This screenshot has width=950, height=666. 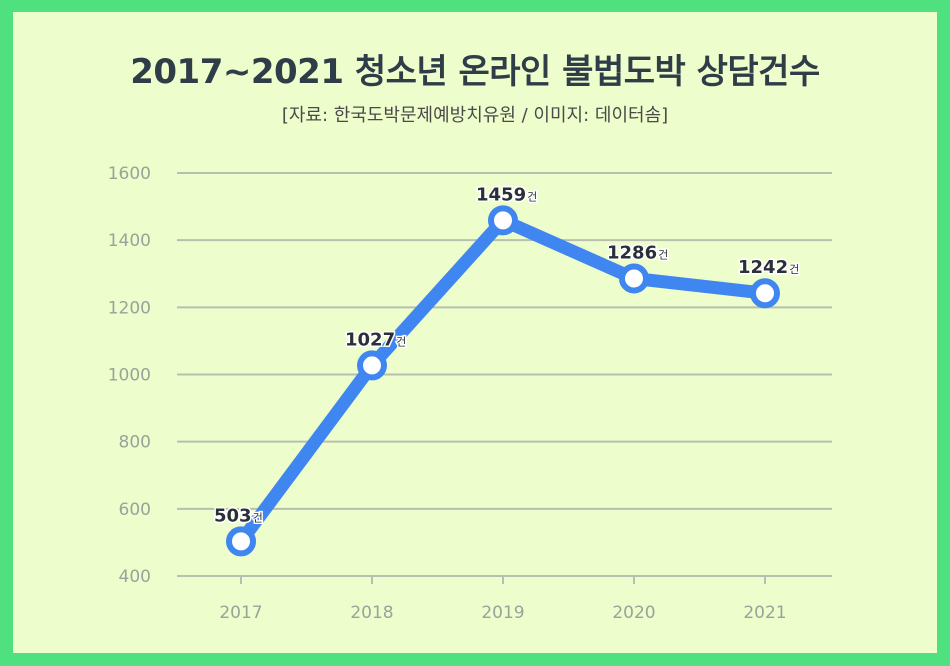 I want to click on data-label: 1242건, so click(x=768, y=267).